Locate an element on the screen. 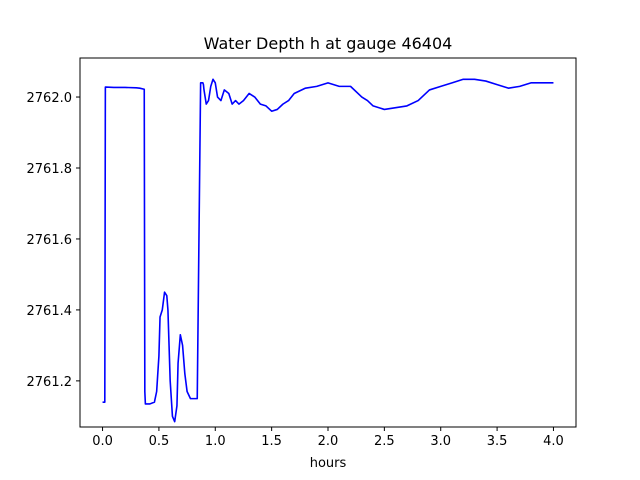  x-tick-label: 3.0 is located at coordinates (440, 441).